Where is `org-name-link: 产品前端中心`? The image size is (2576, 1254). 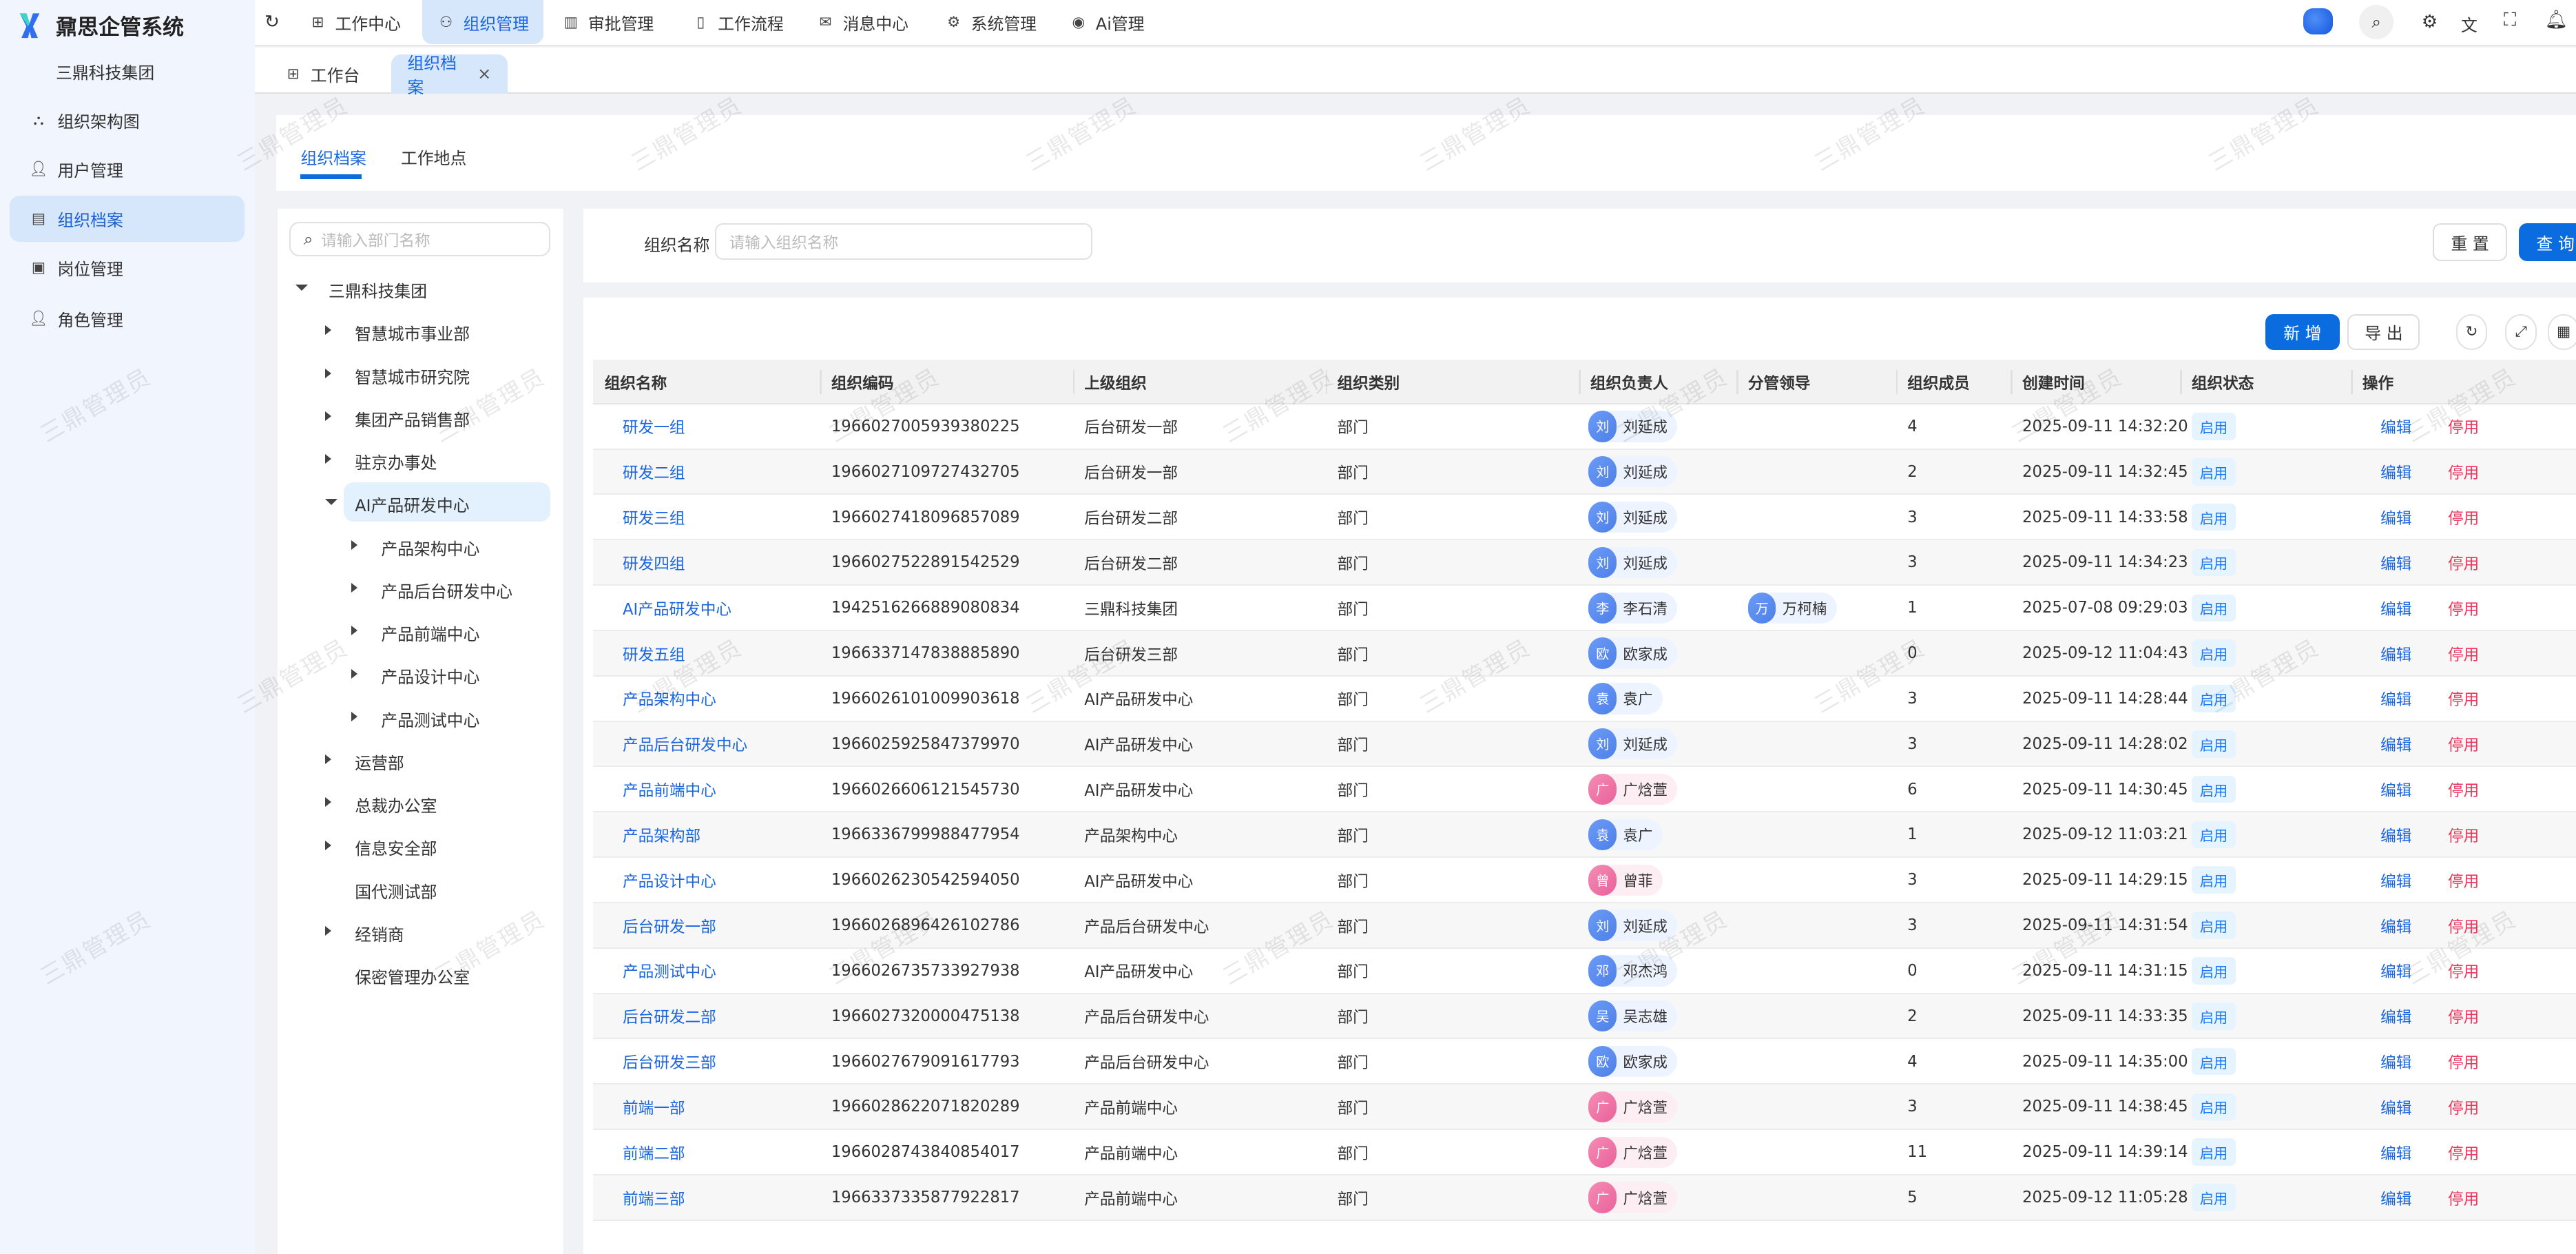
org-name-link: 产品前端中心 is located at coordinates (669, 791).